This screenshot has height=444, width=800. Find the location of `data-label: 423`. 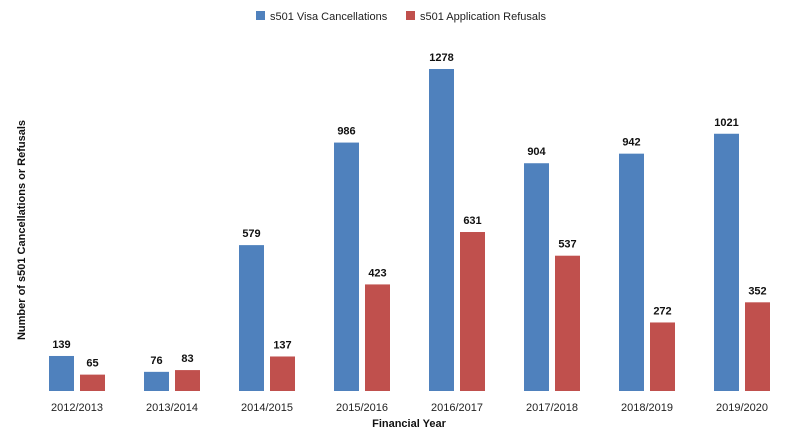

data-label: 423 is located at coordinates (377, 273).